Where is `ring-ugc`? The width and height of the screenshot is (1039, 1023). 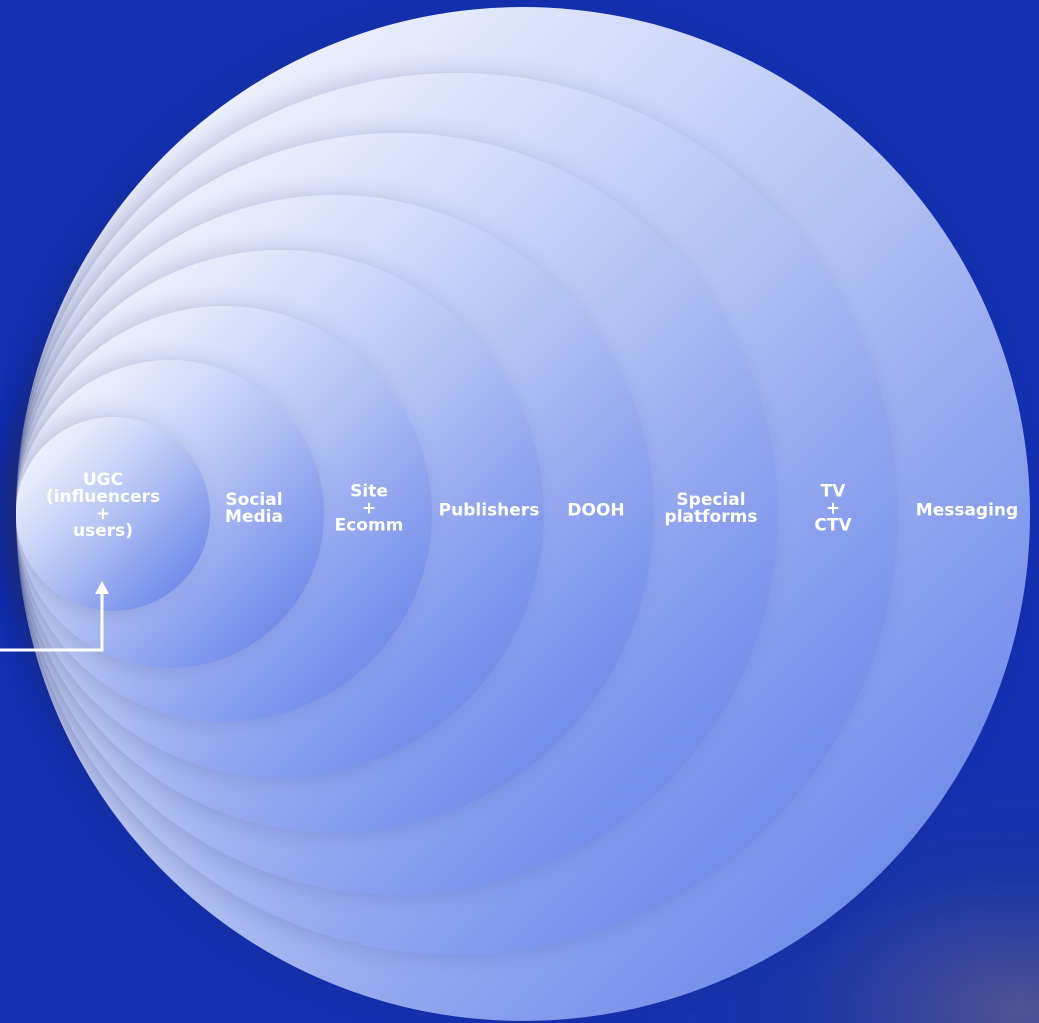
ring-ugc is located at coordinates (113, 514).